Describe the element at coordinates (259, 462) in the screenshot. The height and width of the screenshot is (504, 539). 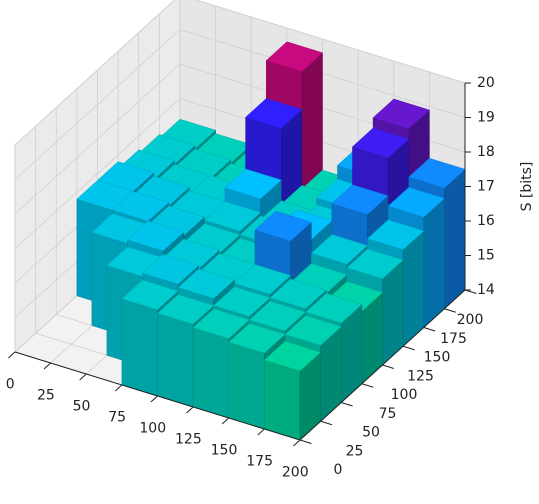
I see `x-tick-label: 175` at that location.